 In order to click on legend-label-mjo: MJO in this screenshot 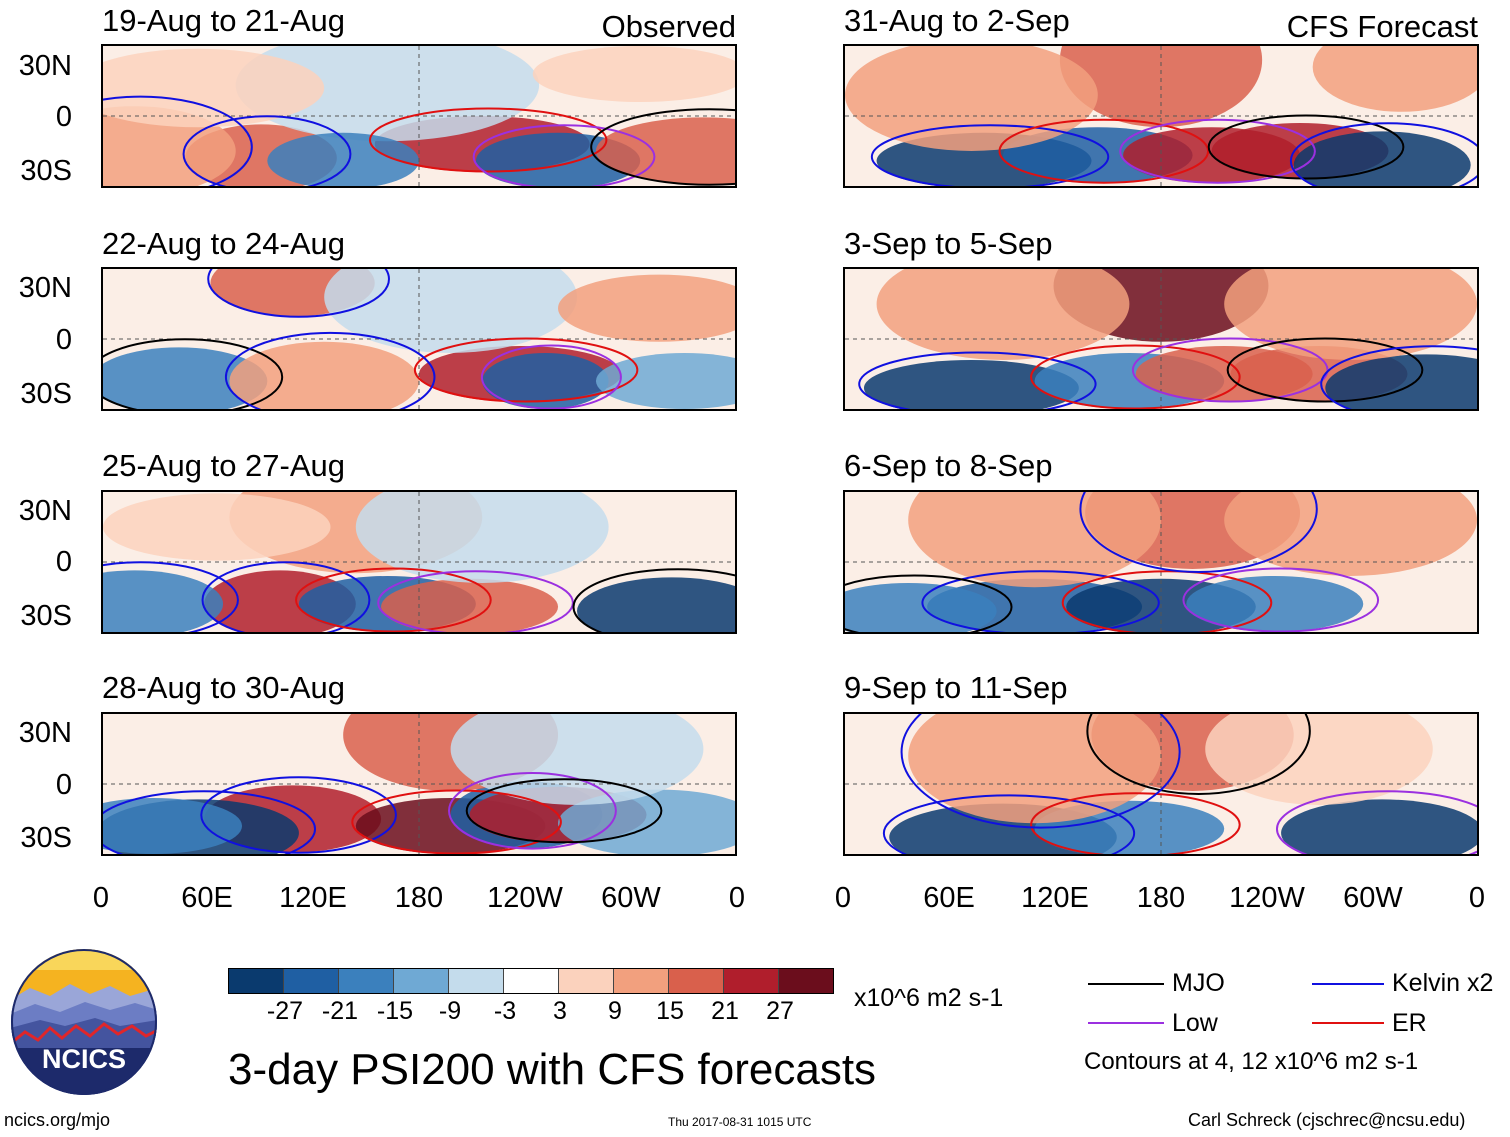, I will do `click(1198, 983)`.